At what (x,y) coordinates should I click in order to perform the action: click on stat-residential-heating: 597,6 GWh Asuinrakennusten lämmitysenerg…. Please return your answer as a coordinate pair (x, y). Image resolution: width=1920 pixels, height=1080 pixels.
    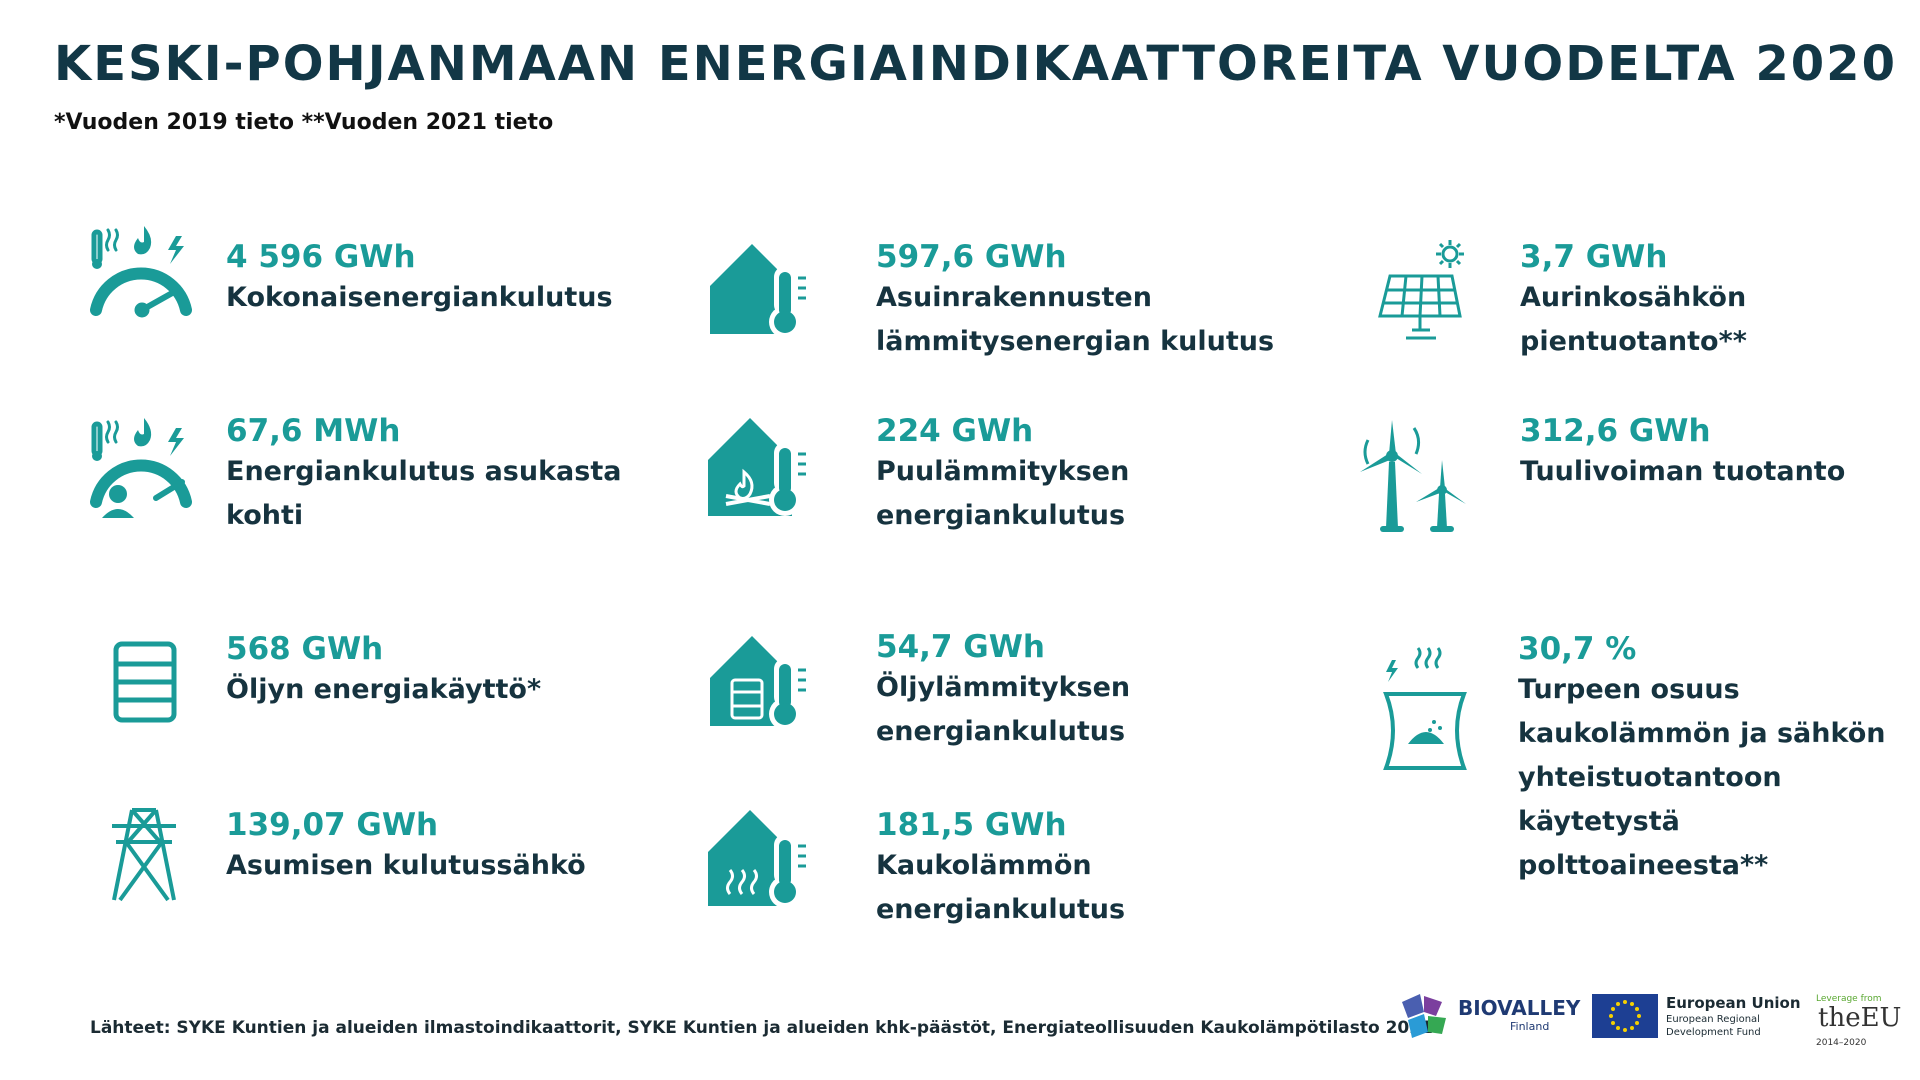
    Looking at the image, I should click on (1111, 301).